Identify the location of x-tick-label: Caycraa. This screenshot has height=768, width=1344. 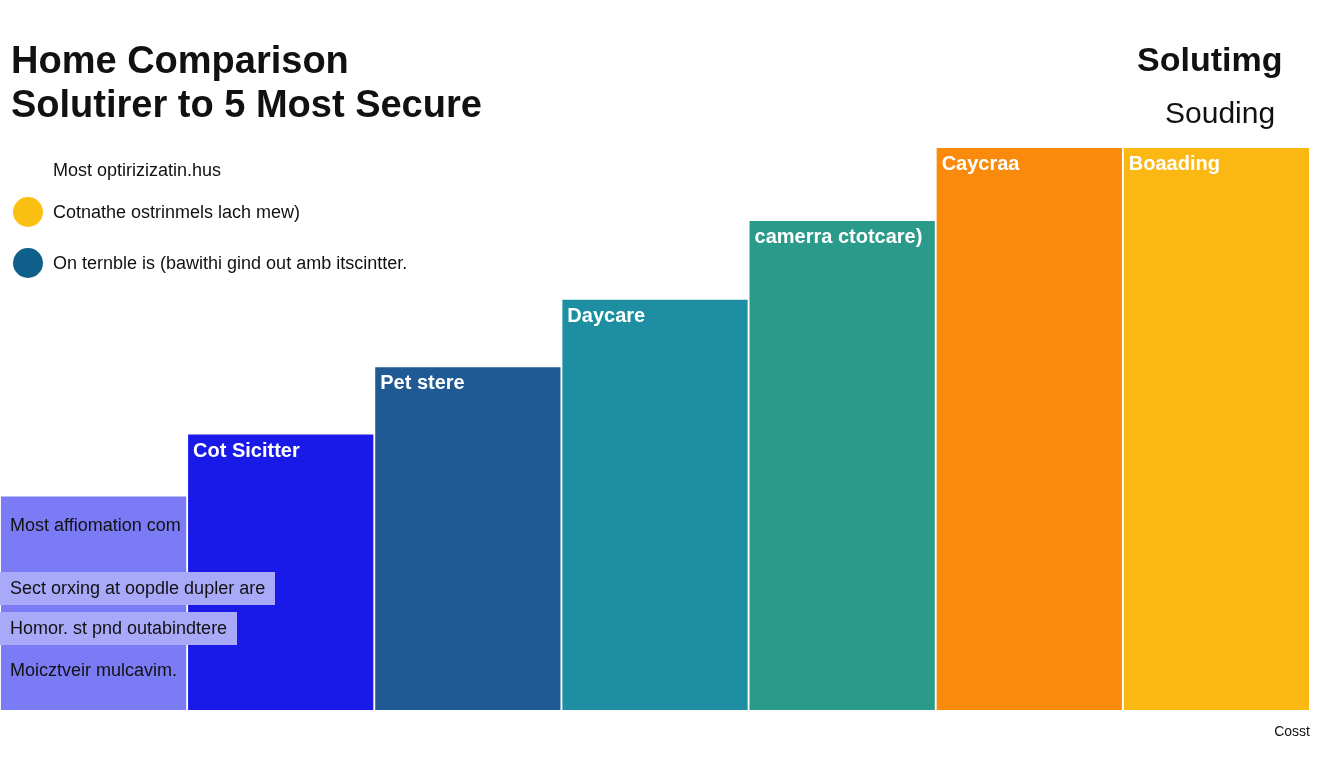
(981, 163).